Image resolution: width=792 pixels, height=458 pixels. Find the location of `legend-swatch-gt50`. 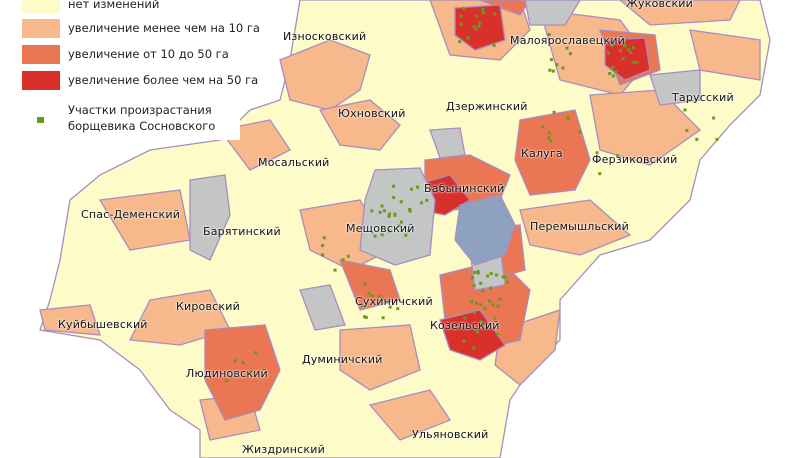

legend-swatch-gt50 is located at coordinates (41, 80).